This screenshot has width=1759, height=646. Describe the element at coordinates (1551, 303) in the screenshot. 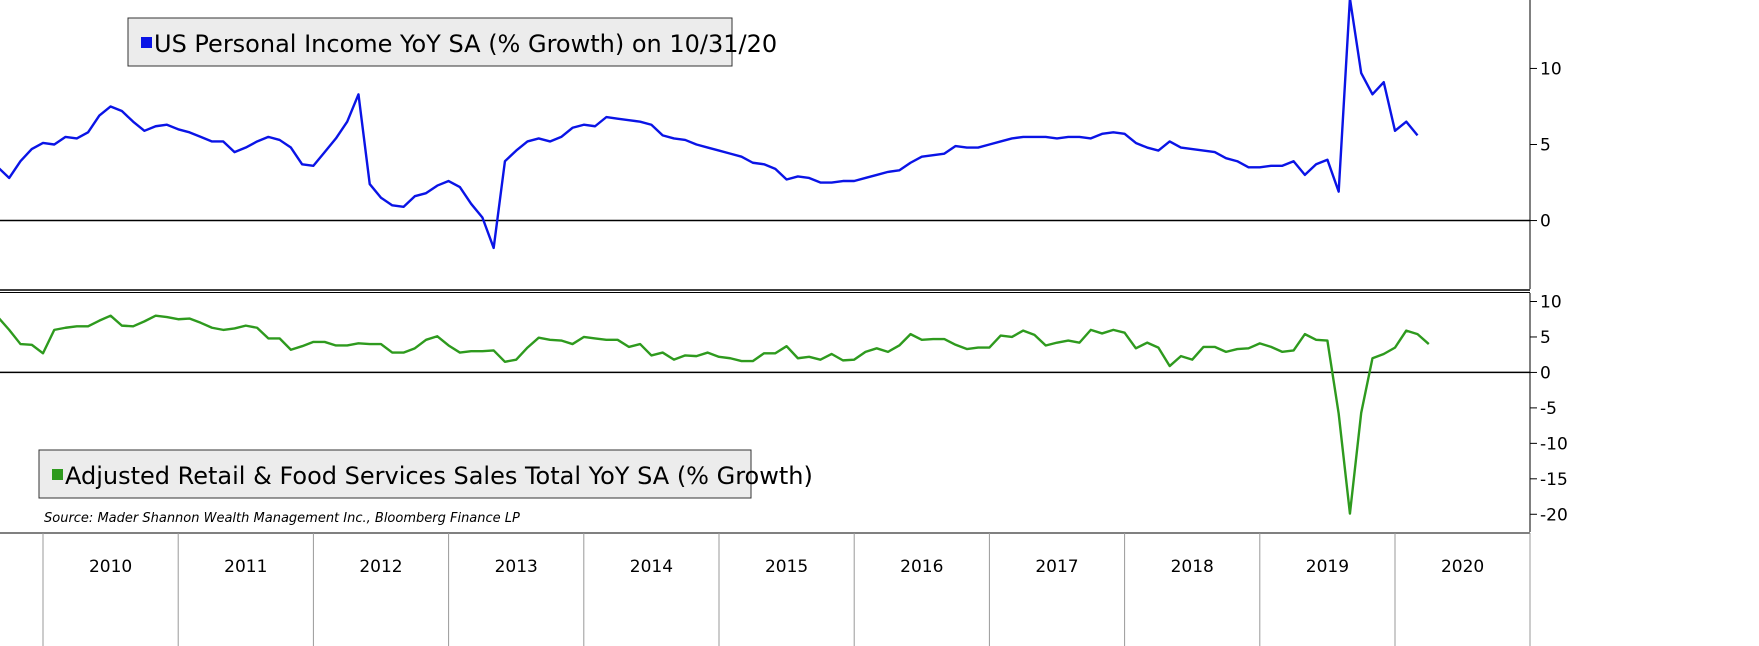

I see `bottom-y-tick-label: 10` at that location.